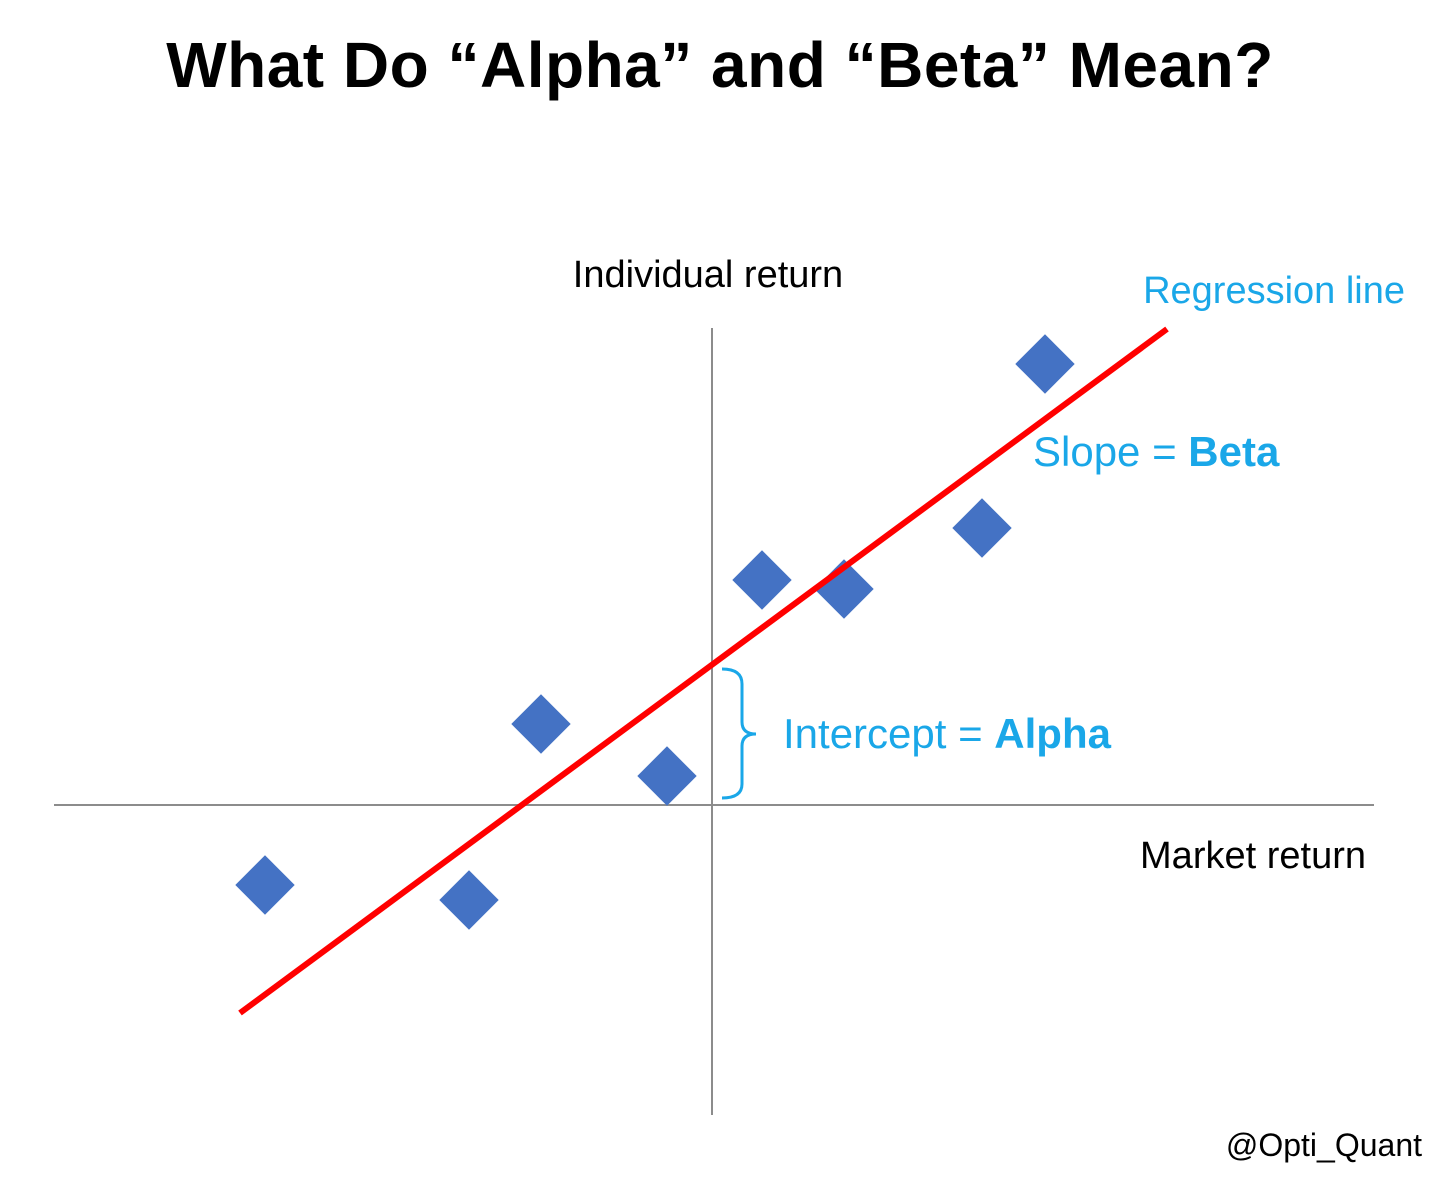 Image resolution: width=1456 pixels, height=1195 pixels. What do you see at coordinates (1234, 451) in the screenshot?
I see `slope-label-bold: Beta` at bounding box center [1234, 451].